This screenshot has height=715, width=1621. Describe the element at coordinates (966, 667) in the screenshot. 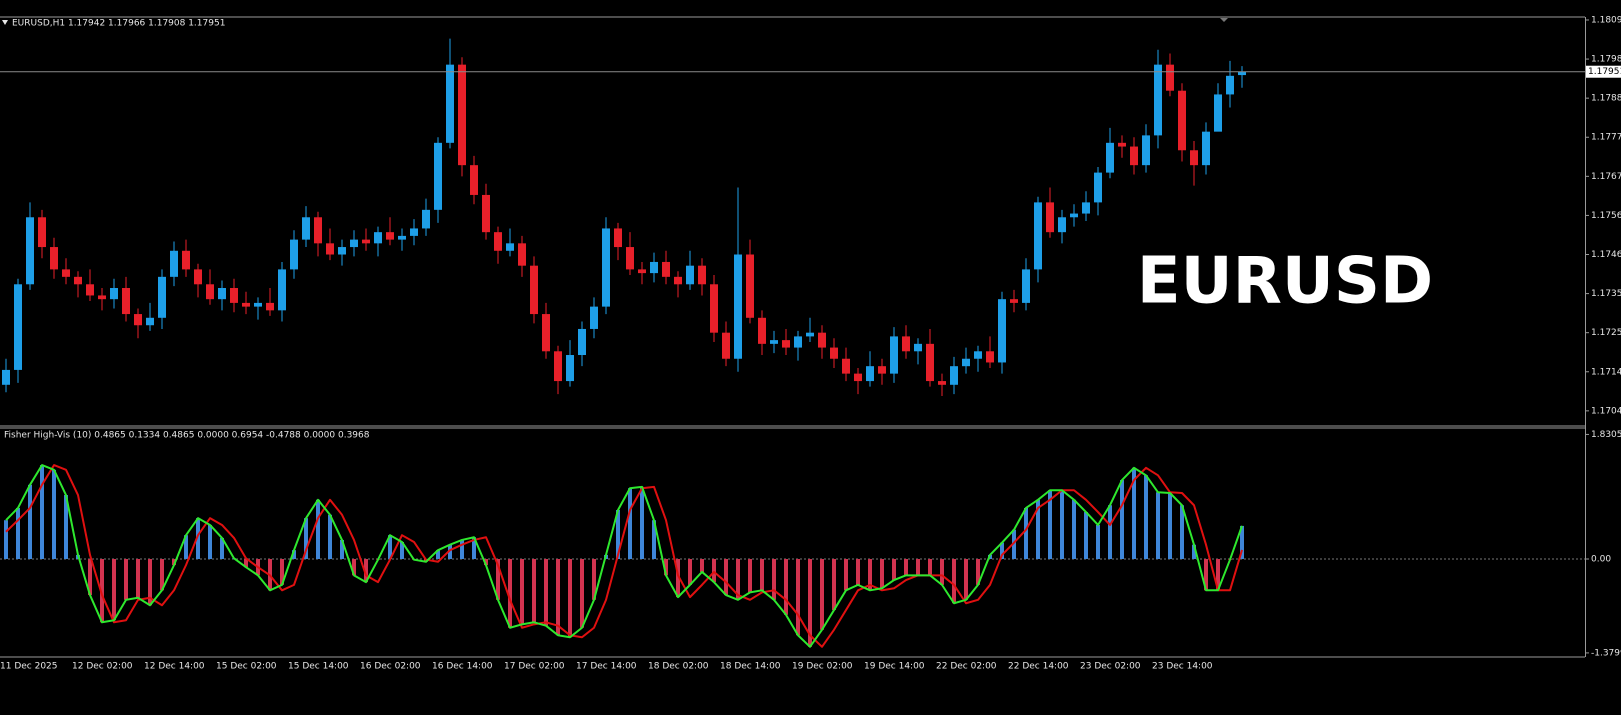

I see `x-tick-label: 22 Dec 02:00` at that location.